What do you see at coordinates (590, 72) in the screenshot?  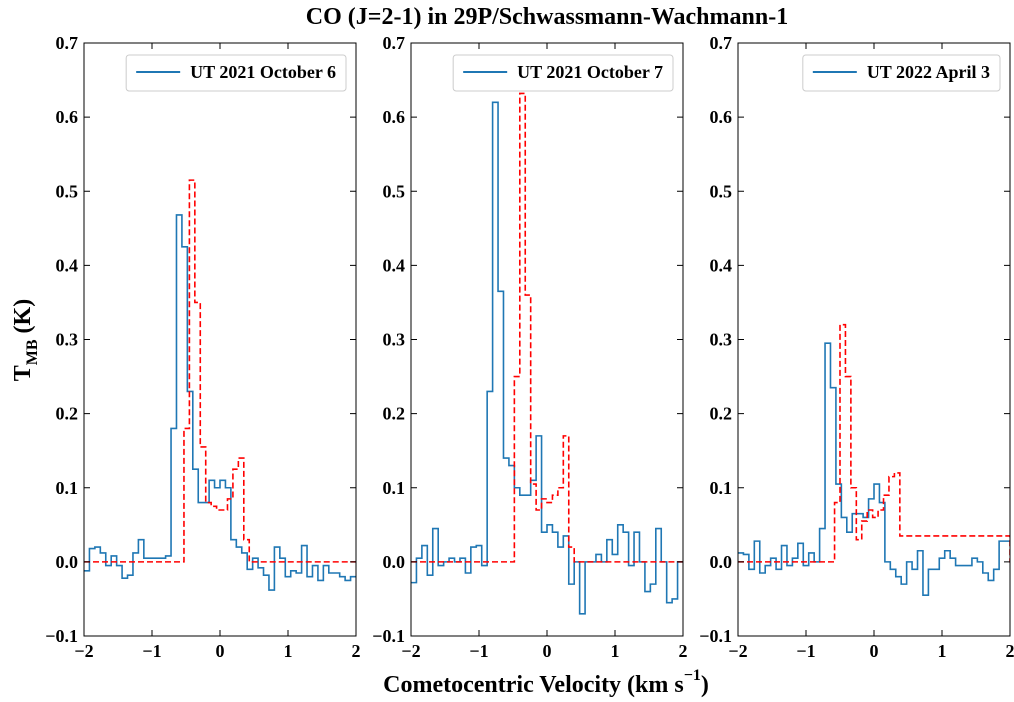 I see `legend-label: UT 2021 October 7` at bounding box center [590, 72].